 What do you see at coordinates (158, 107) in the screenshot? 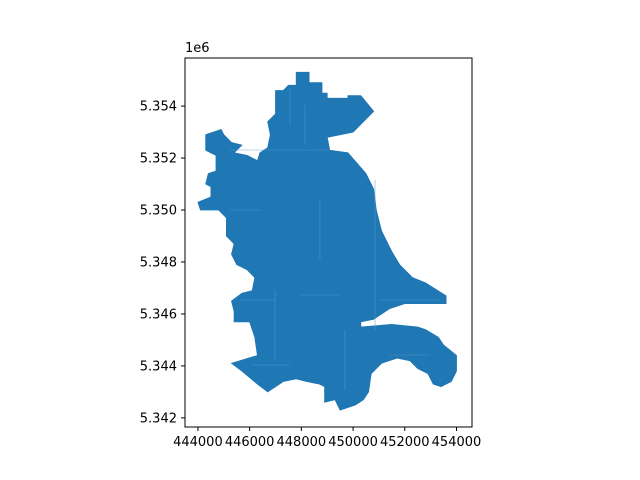
I see `y-tick-label: 5.354` at bounding box center [158, 107].